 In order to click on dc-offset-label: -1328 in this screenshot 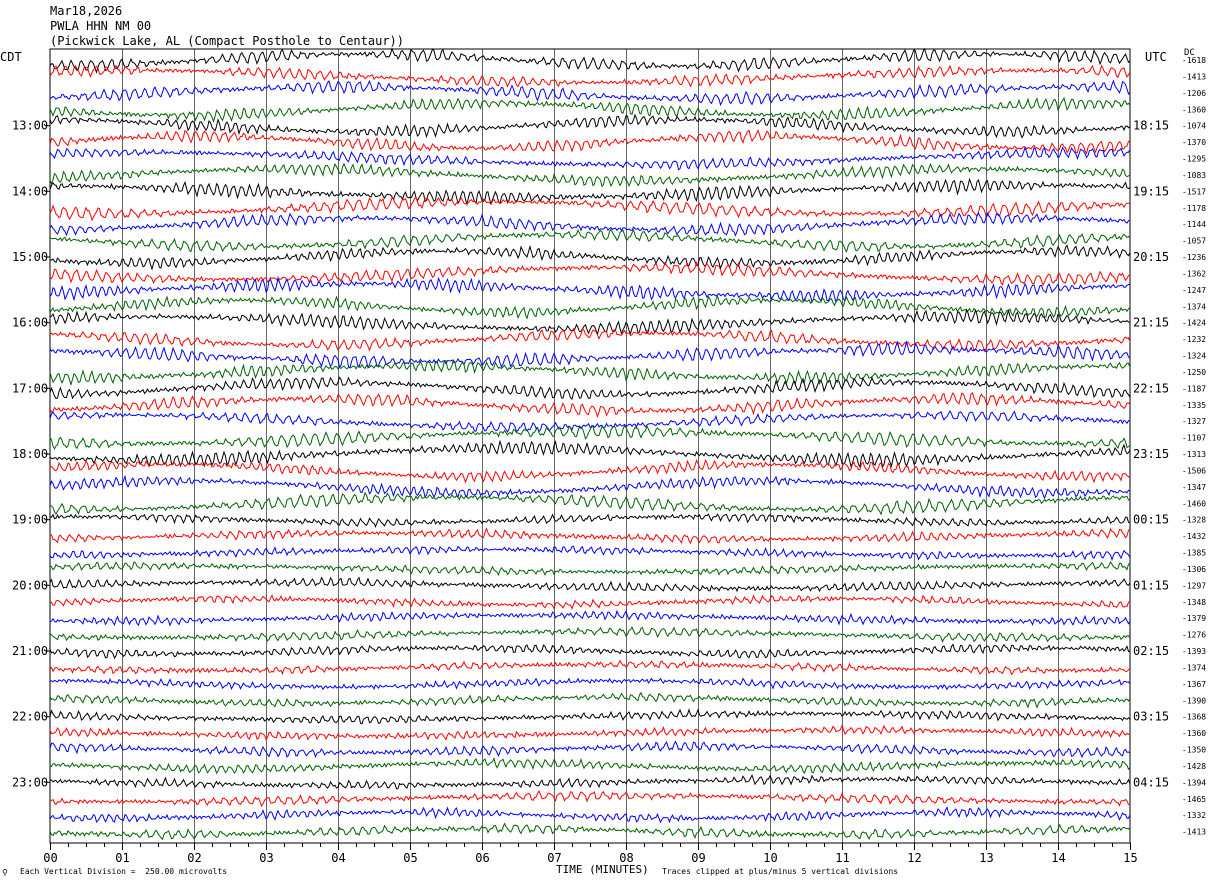, I will do `click(1194, 520)`.